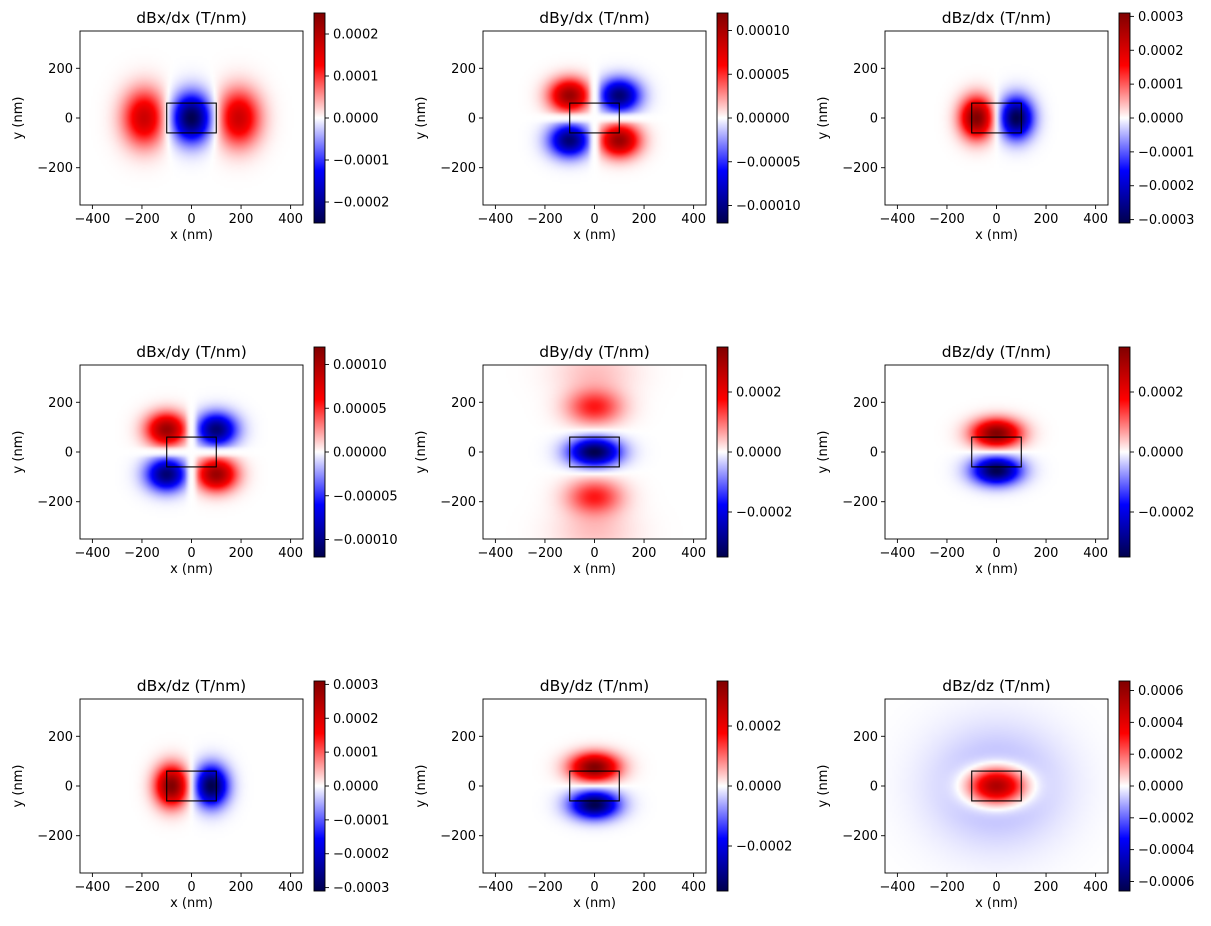  Describe the element at coordinates (594, 686) in the screenshot. I see `panel-title: dBy/dz (T/nm)` at that location.